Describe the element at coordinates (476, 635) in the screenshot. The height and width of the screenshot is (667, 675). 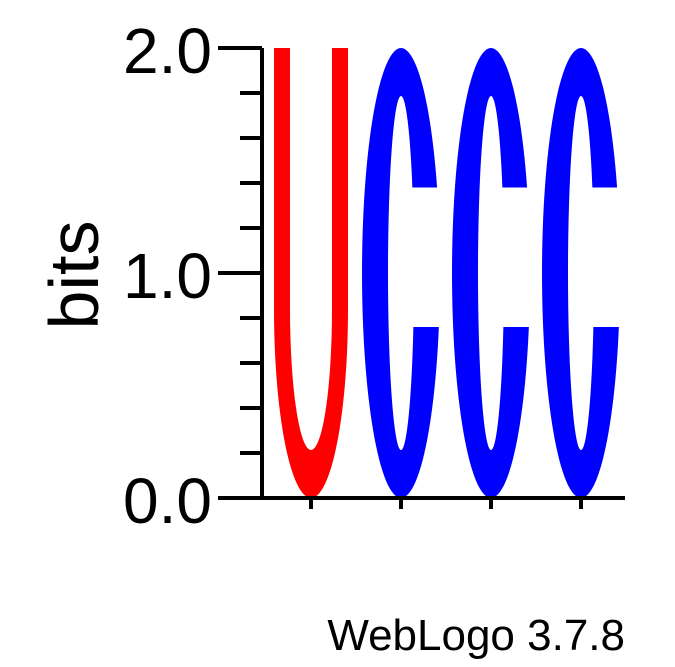
I see `footer-credit: WebLogo 3.7.8` at that location.